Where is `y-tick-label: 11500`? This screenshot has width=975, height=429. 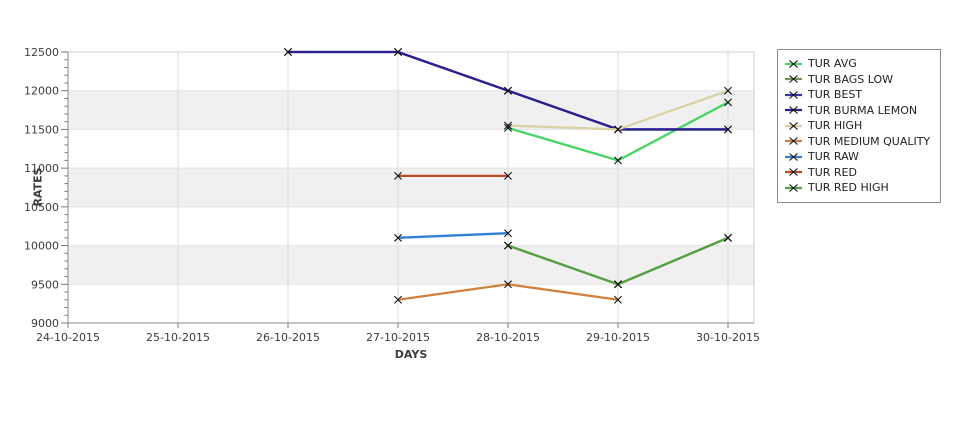 y-tick-label: 11500 is located at coordinates (41, 129).